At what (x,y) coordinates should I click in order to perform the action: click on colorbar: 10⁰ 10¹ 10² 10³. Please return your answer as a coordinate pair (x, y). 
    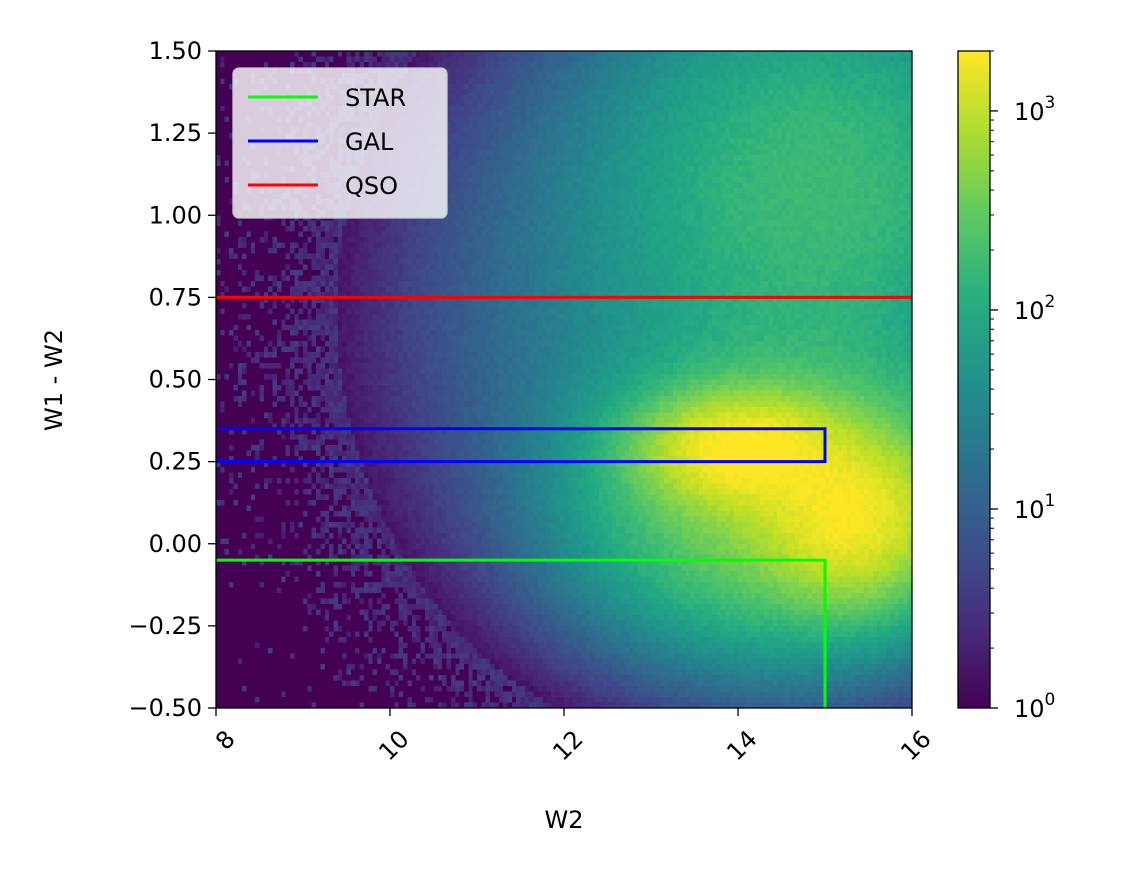
    Looking at the image, I should click on (1006, 386).